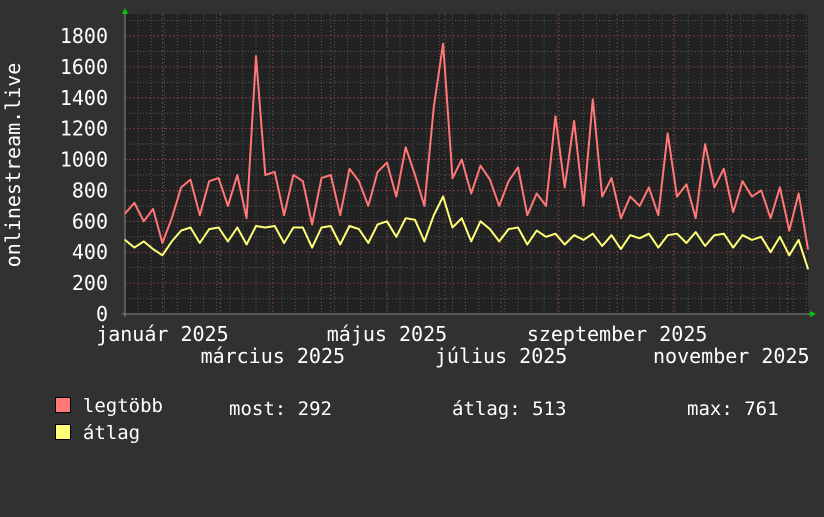 This screenshot has width=824, height=517. What do you see at coordinates (84, 129) in the screenshot?
I see `y-tick-label: 1200` at bounding box center [84, 129].